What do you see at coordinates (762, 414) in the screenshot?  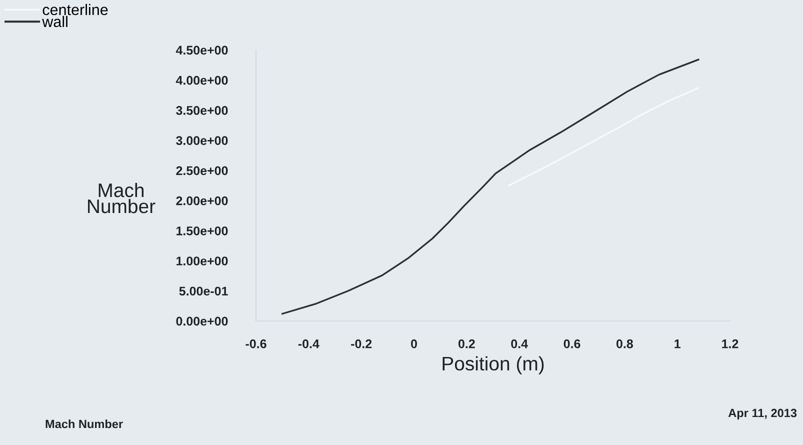 I see `text: Apr 11, 2013` at bounding box center [762, 414].